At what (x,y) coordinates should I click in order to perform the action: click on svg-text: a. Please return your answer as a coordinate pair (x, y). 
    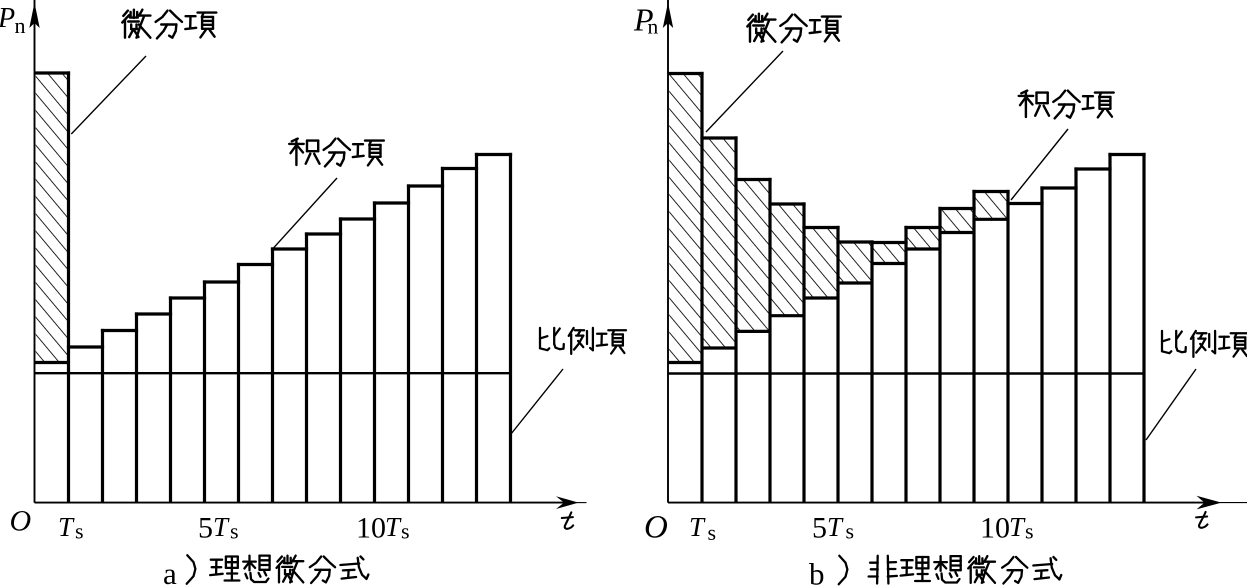
    Looking at the image, I should click on (170, 572).